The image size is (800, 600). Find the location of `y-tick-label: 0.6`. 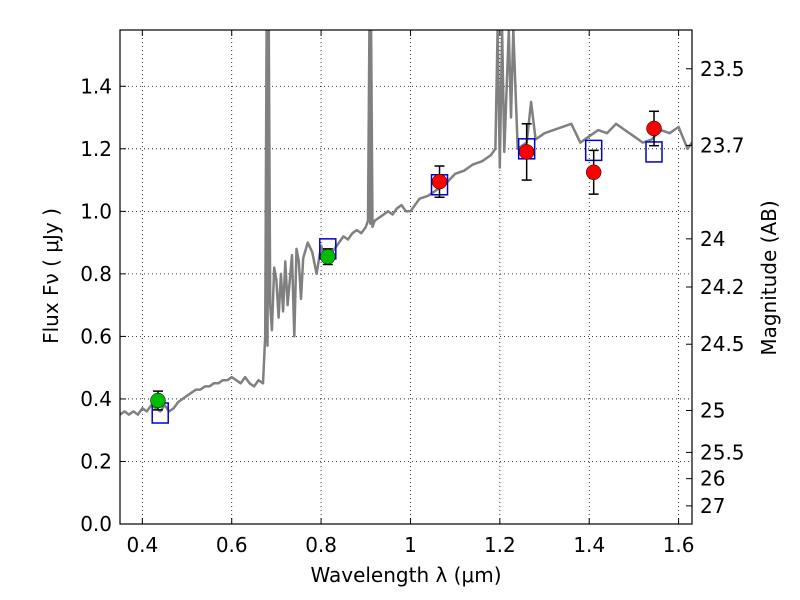

y-tick-label: 0.6 is located at coordinates (96, 336).